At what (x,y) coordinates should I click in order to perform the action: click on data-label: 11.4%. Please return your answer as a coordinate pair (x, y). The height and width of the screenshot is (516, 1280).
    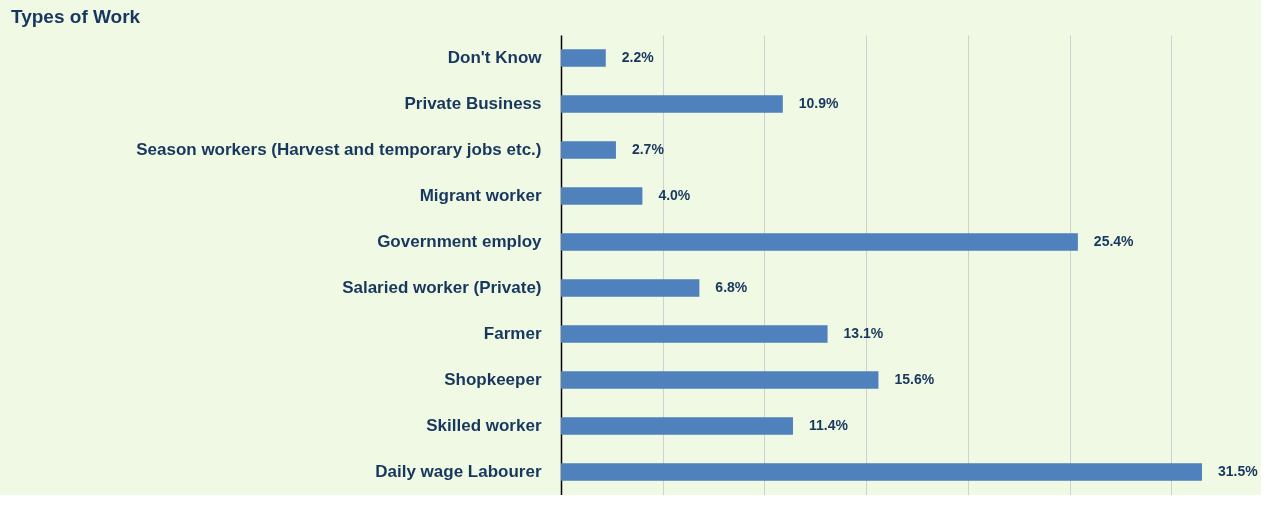
    Looking at the image, I should click on (828, 425).